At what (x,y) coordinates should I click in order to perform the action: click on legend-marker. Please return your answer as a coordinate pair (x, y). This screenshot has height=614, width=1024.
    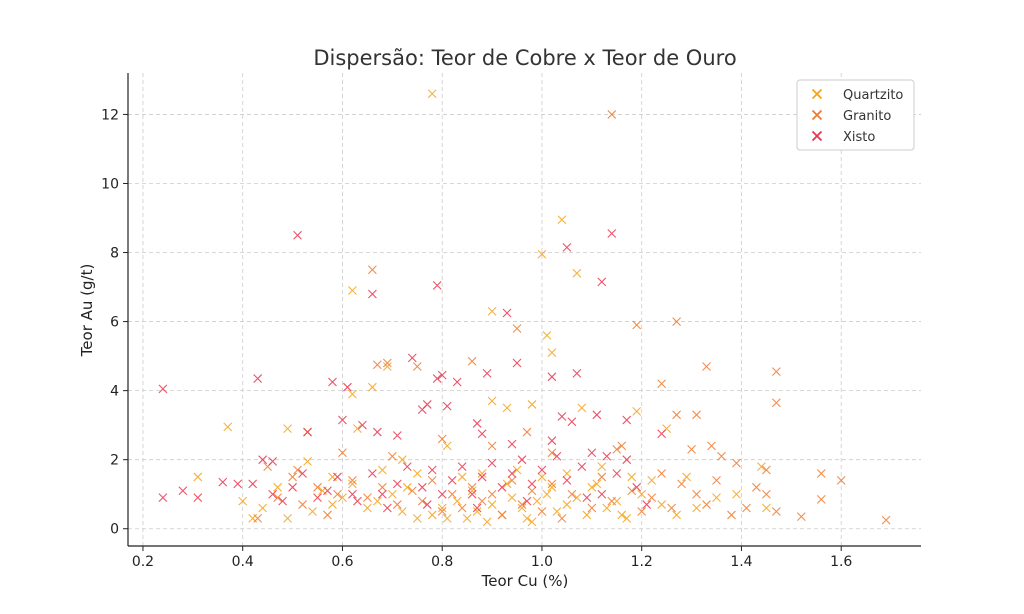
    Looking at the image, I should click on (817, 115).